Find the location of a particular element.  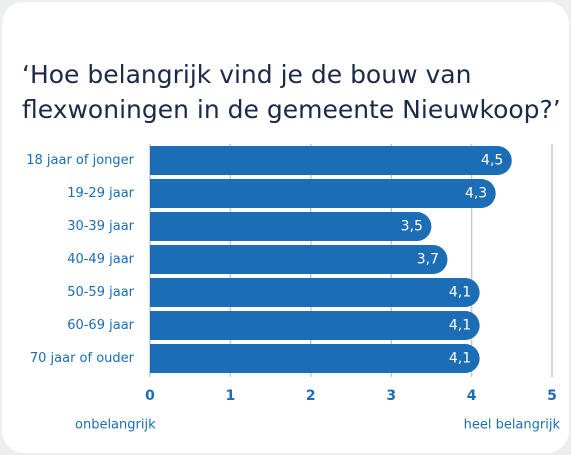

y-tick-label: 19-29 jaar is located at coordinates (100, 193).